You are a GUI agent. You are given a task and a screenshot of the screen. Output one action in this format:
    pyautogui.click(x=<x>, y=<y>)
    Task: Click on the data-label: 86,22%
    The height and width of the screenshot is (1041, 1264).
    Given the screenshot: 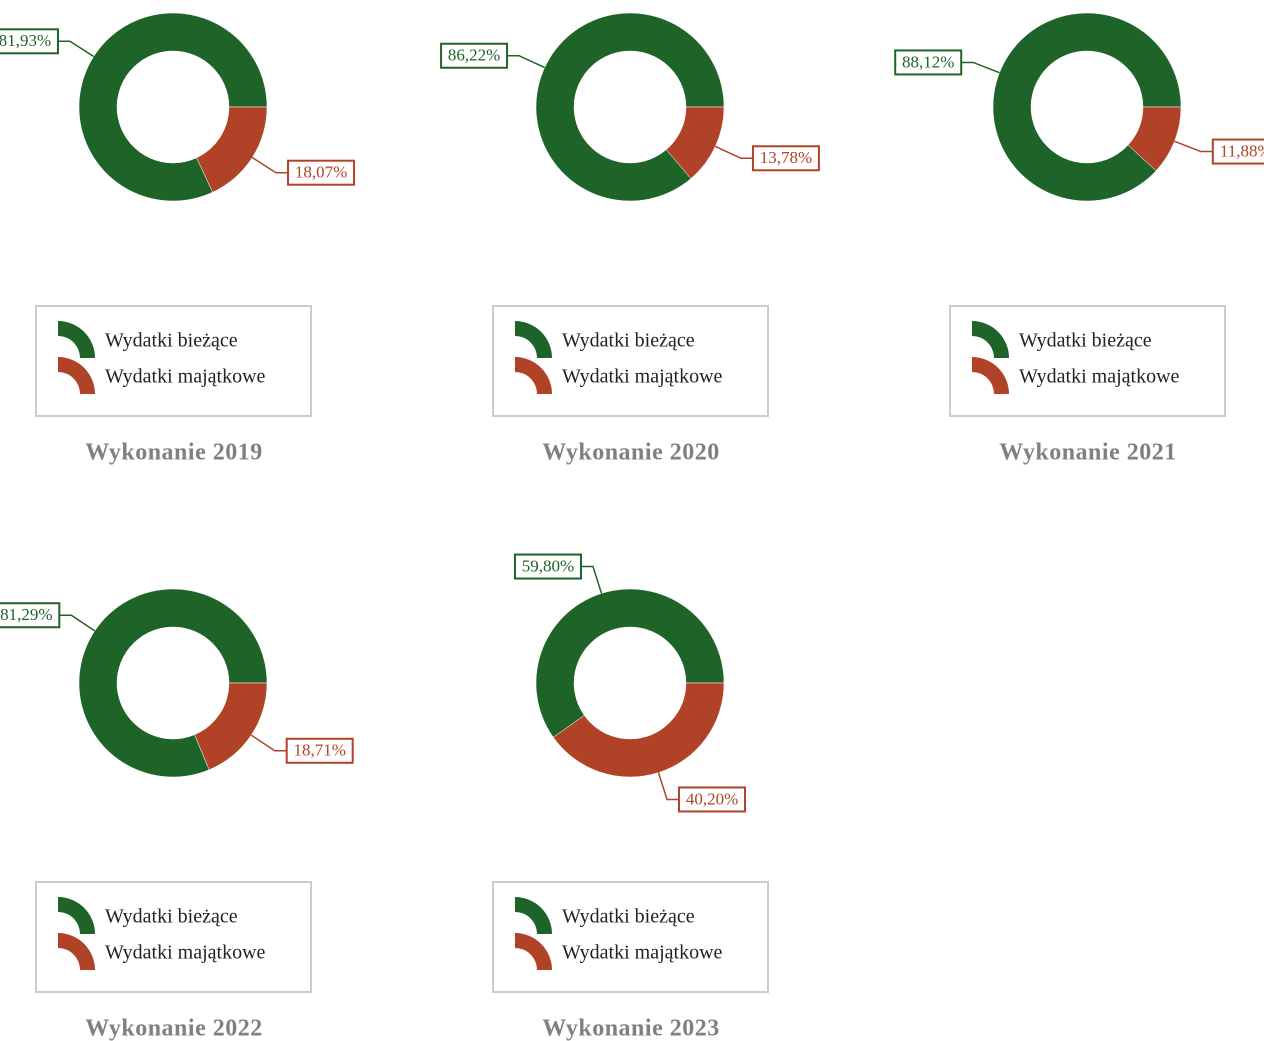 What is the action you would take?
    pyautogui.click(x=474, y=55)
    